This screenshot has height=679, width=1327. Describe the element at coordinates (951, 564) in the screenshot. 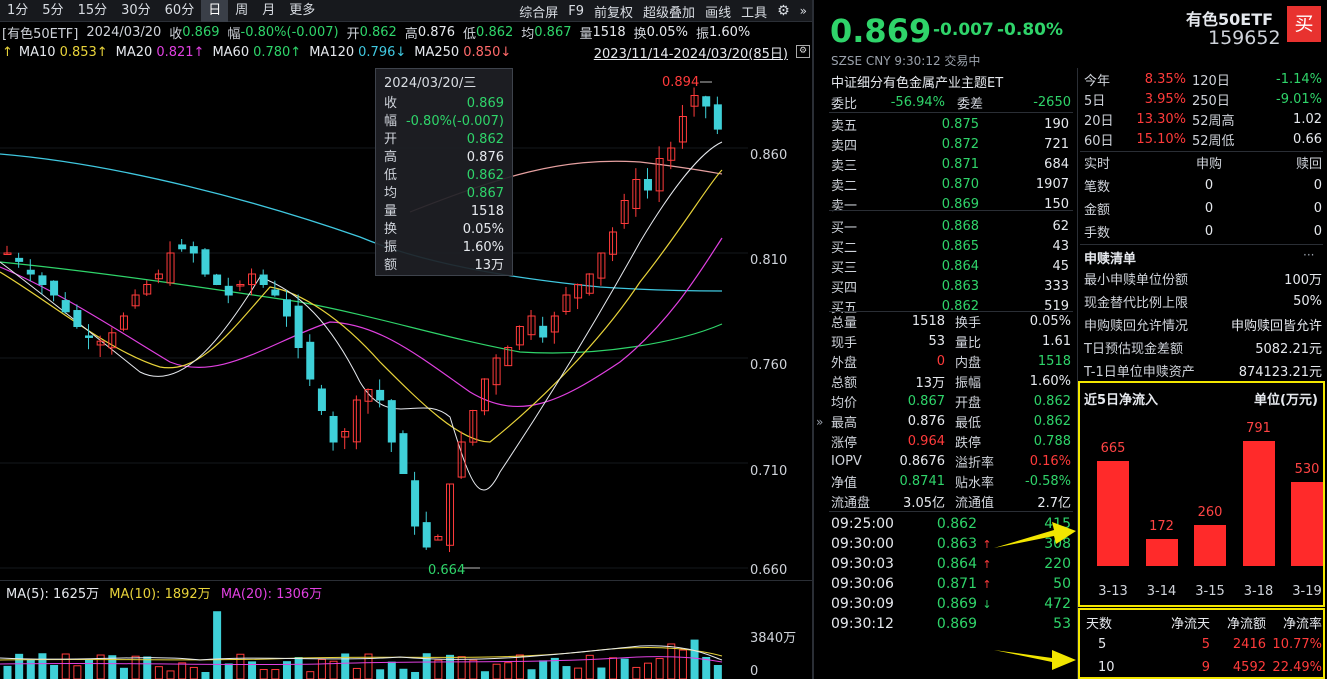

I see `tick-row: 09:30:03 0.864 ↑ 220` at that location.